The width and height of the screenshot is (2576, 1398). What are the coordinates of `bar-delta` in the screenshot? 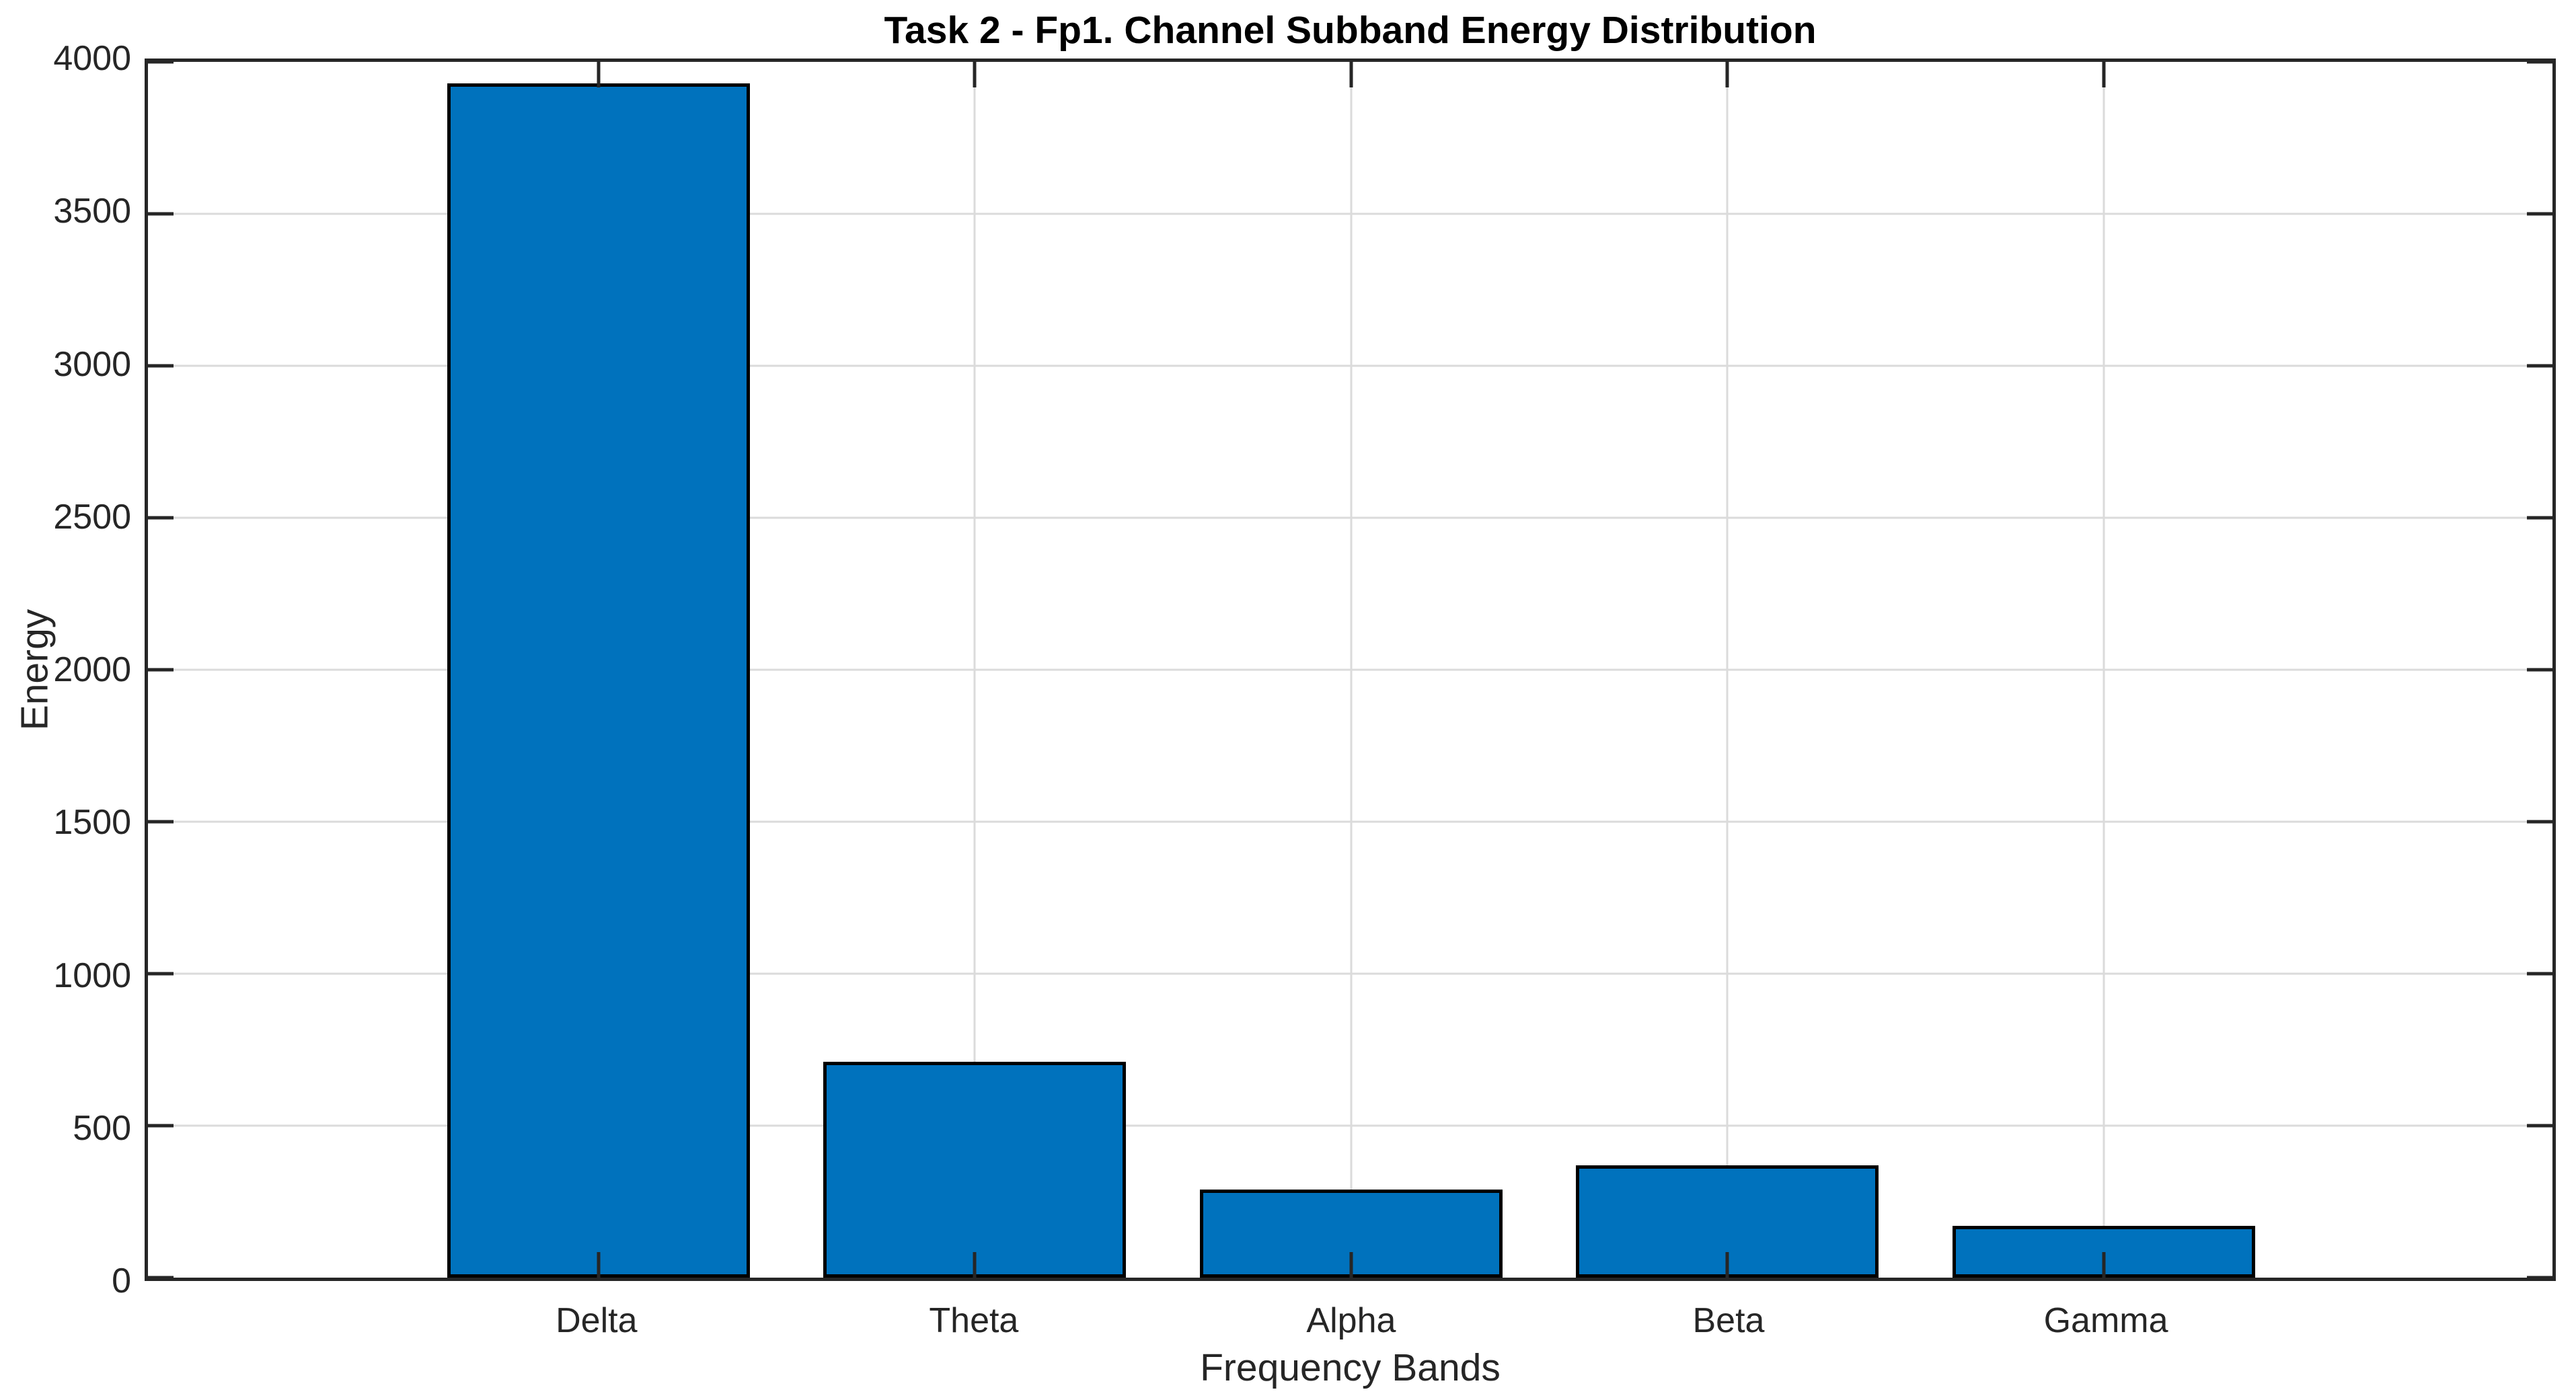 It's located at (598, 680).